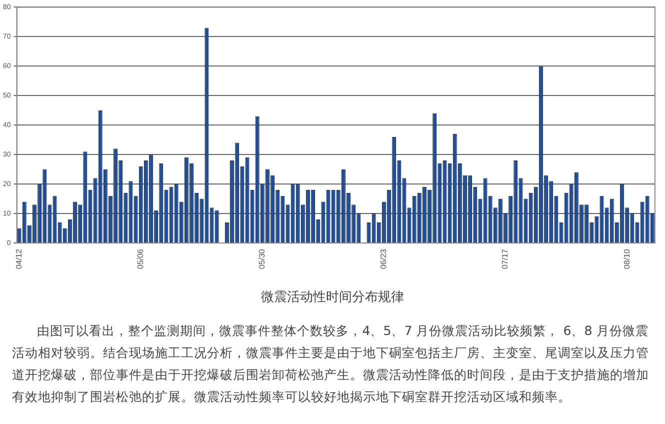 This screenshot has width=665, height=424. Describe the element at coordinates (141, 259) in the screenshot. I see `x-tick-label: 05/06` at that location.